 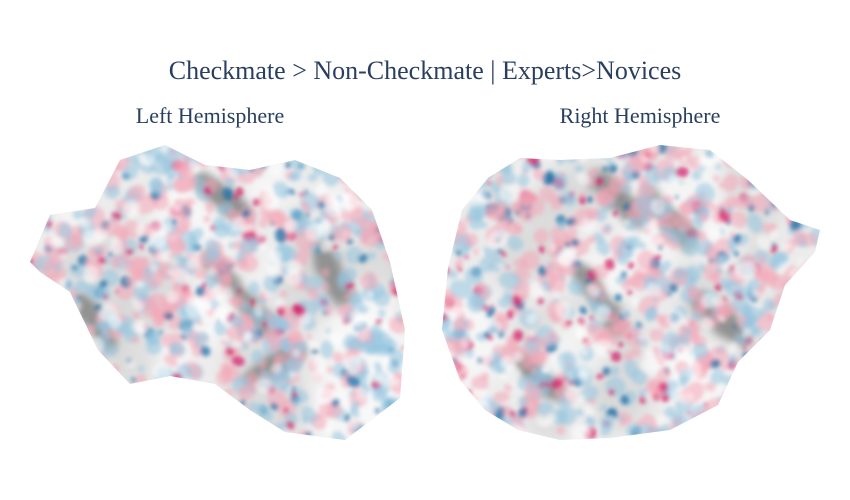 I want to click on right-hemisphere-title: Right Hemisphere, so click(x=640, y=115).